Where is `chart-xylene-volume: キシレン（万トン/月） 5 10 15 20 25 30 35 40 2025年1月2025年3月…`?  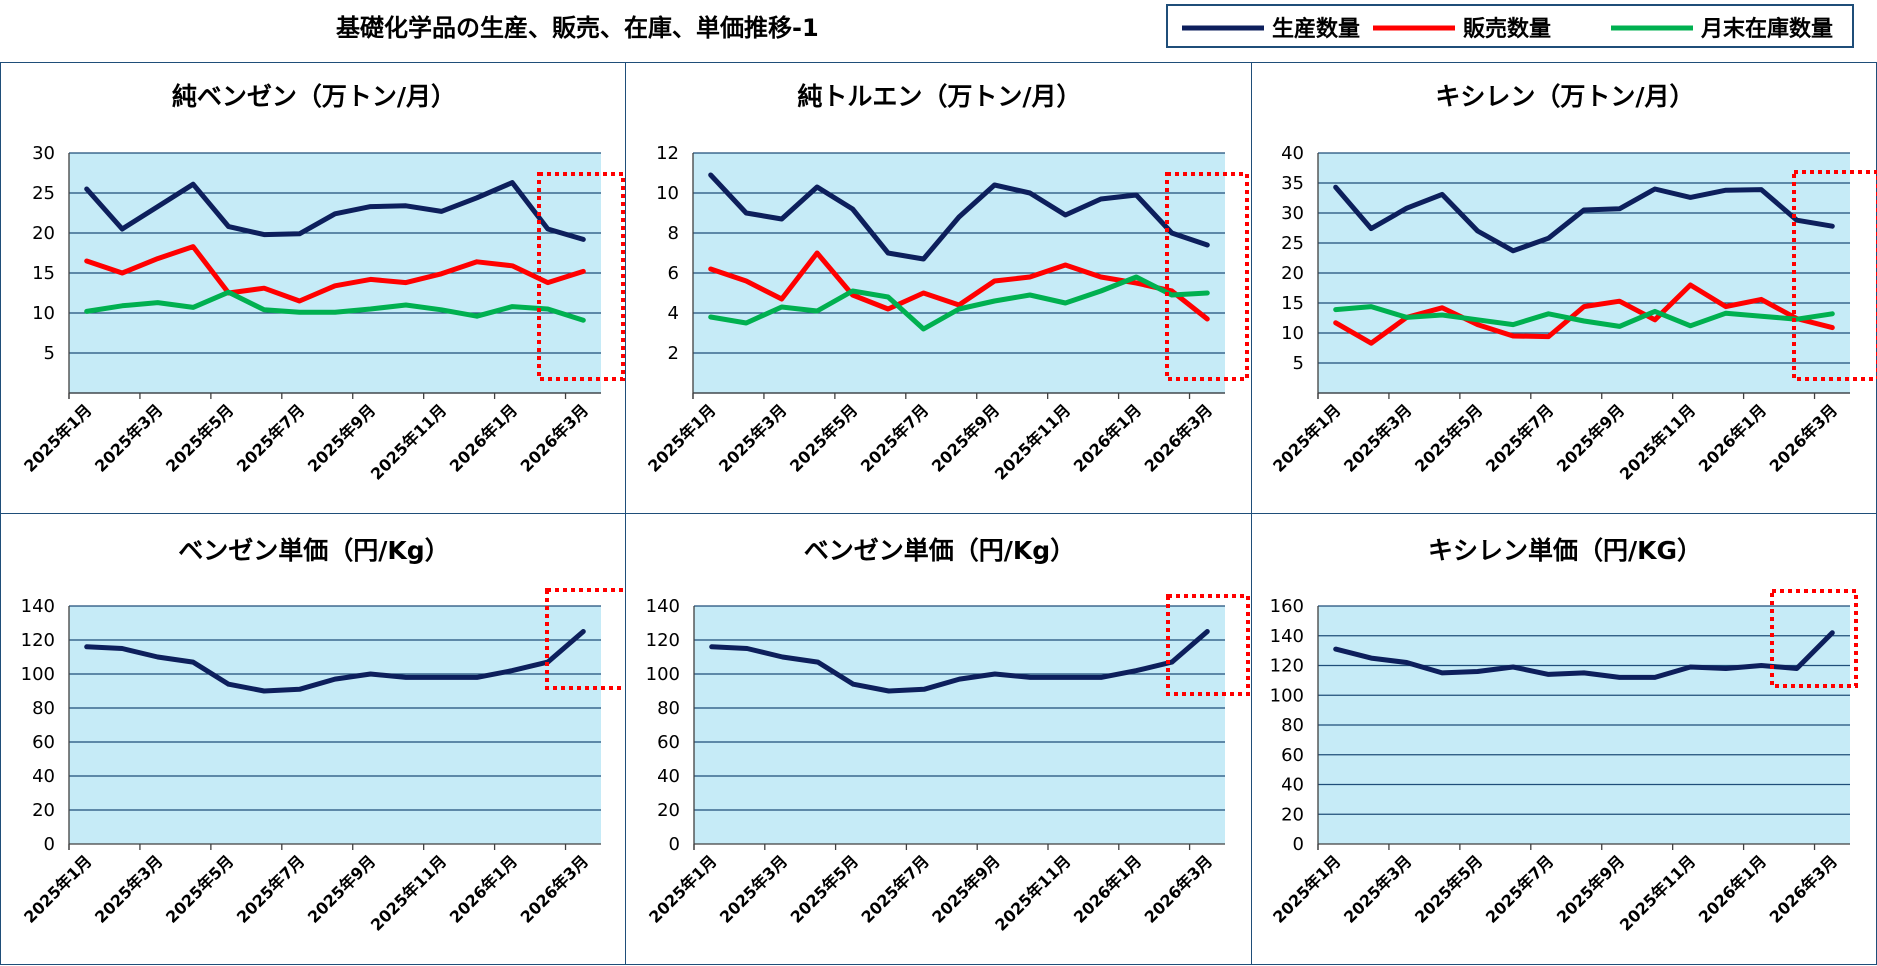 chart-xylene-volume: キシレン（万トン/月） 5 10 15 20 25 30 35 40 2025年1月2025年3月… is located at coordinates (1573, 283).